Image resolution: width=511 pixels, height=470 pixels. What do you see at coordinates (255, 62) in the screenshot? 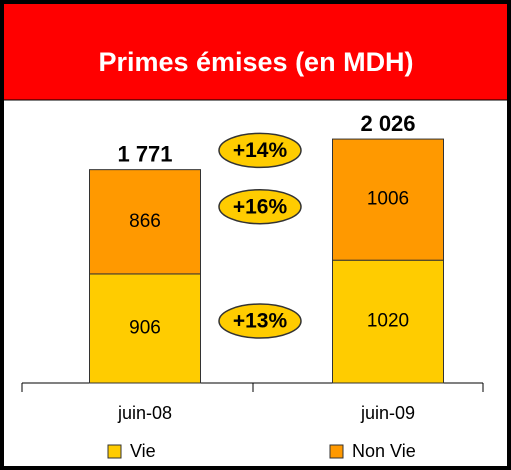
I see `chart-title: Primes émises (en MDH)` at bounding box center [255, 62].